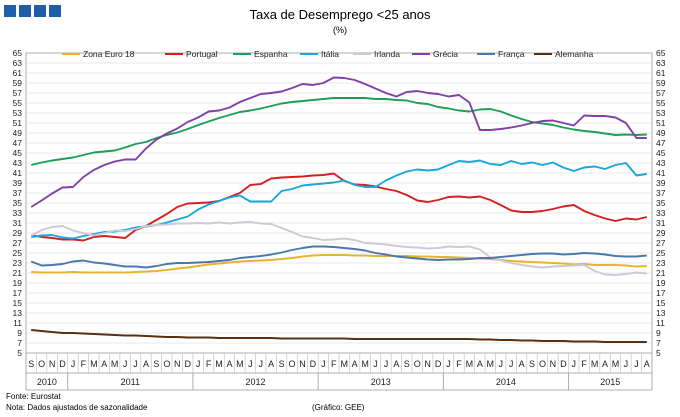  Describe the element at coordinates (18, 173) in the screenshot. I see `y-tick-label-left: 41` at that location.